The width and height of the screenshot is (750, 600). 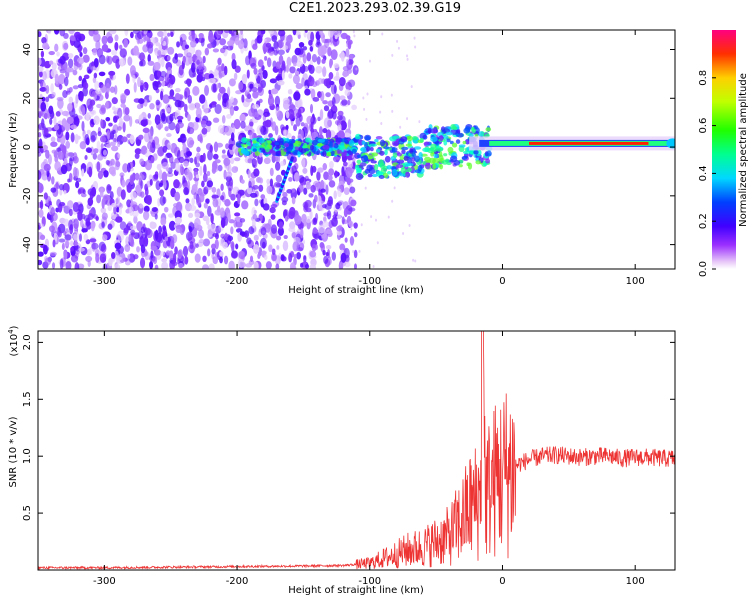 I want to click on signal-edge, so click(x=670, y=143).